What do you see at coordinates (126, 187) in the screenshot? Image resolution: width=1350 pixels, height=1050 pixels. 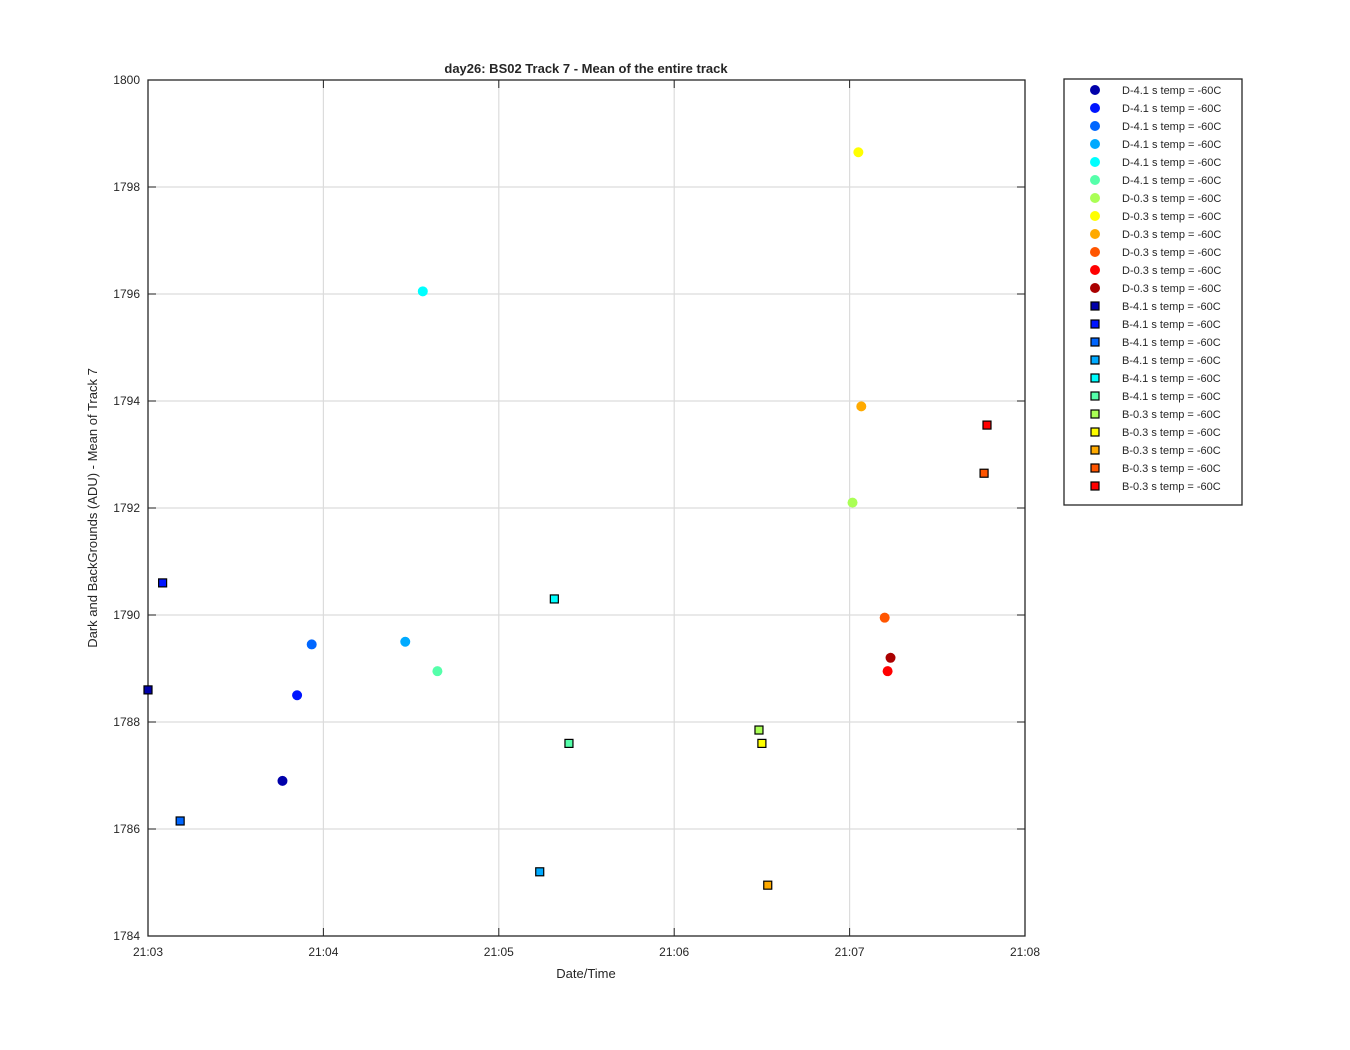 I see `y-tick-label: 1798` at bounding box center [126, 187].